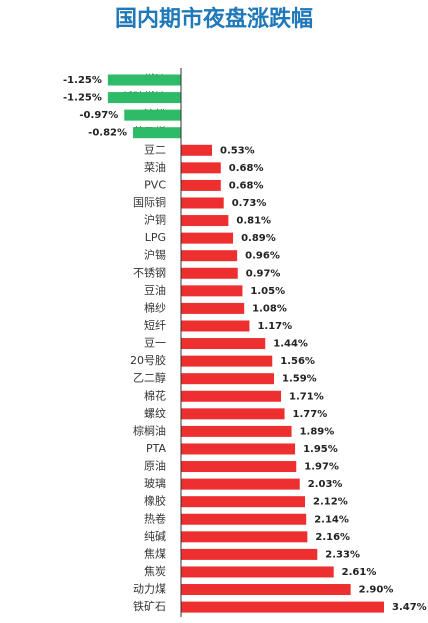 The height and width of the screenshot is (623, 428). Describe the element at coordinates (263, 273) in the screenshot. I see `value-label: 0.97%` at that location.